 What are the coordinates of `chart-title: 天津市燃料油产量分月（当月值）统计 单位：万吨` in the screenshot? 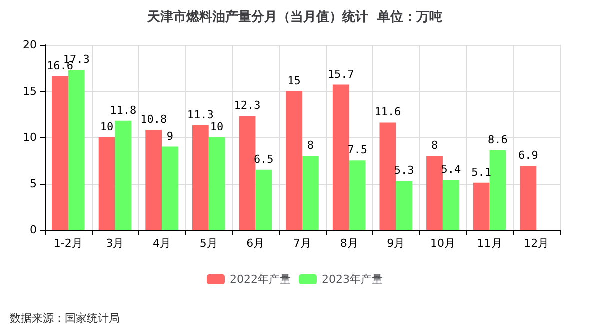 It's located at (294, 17).